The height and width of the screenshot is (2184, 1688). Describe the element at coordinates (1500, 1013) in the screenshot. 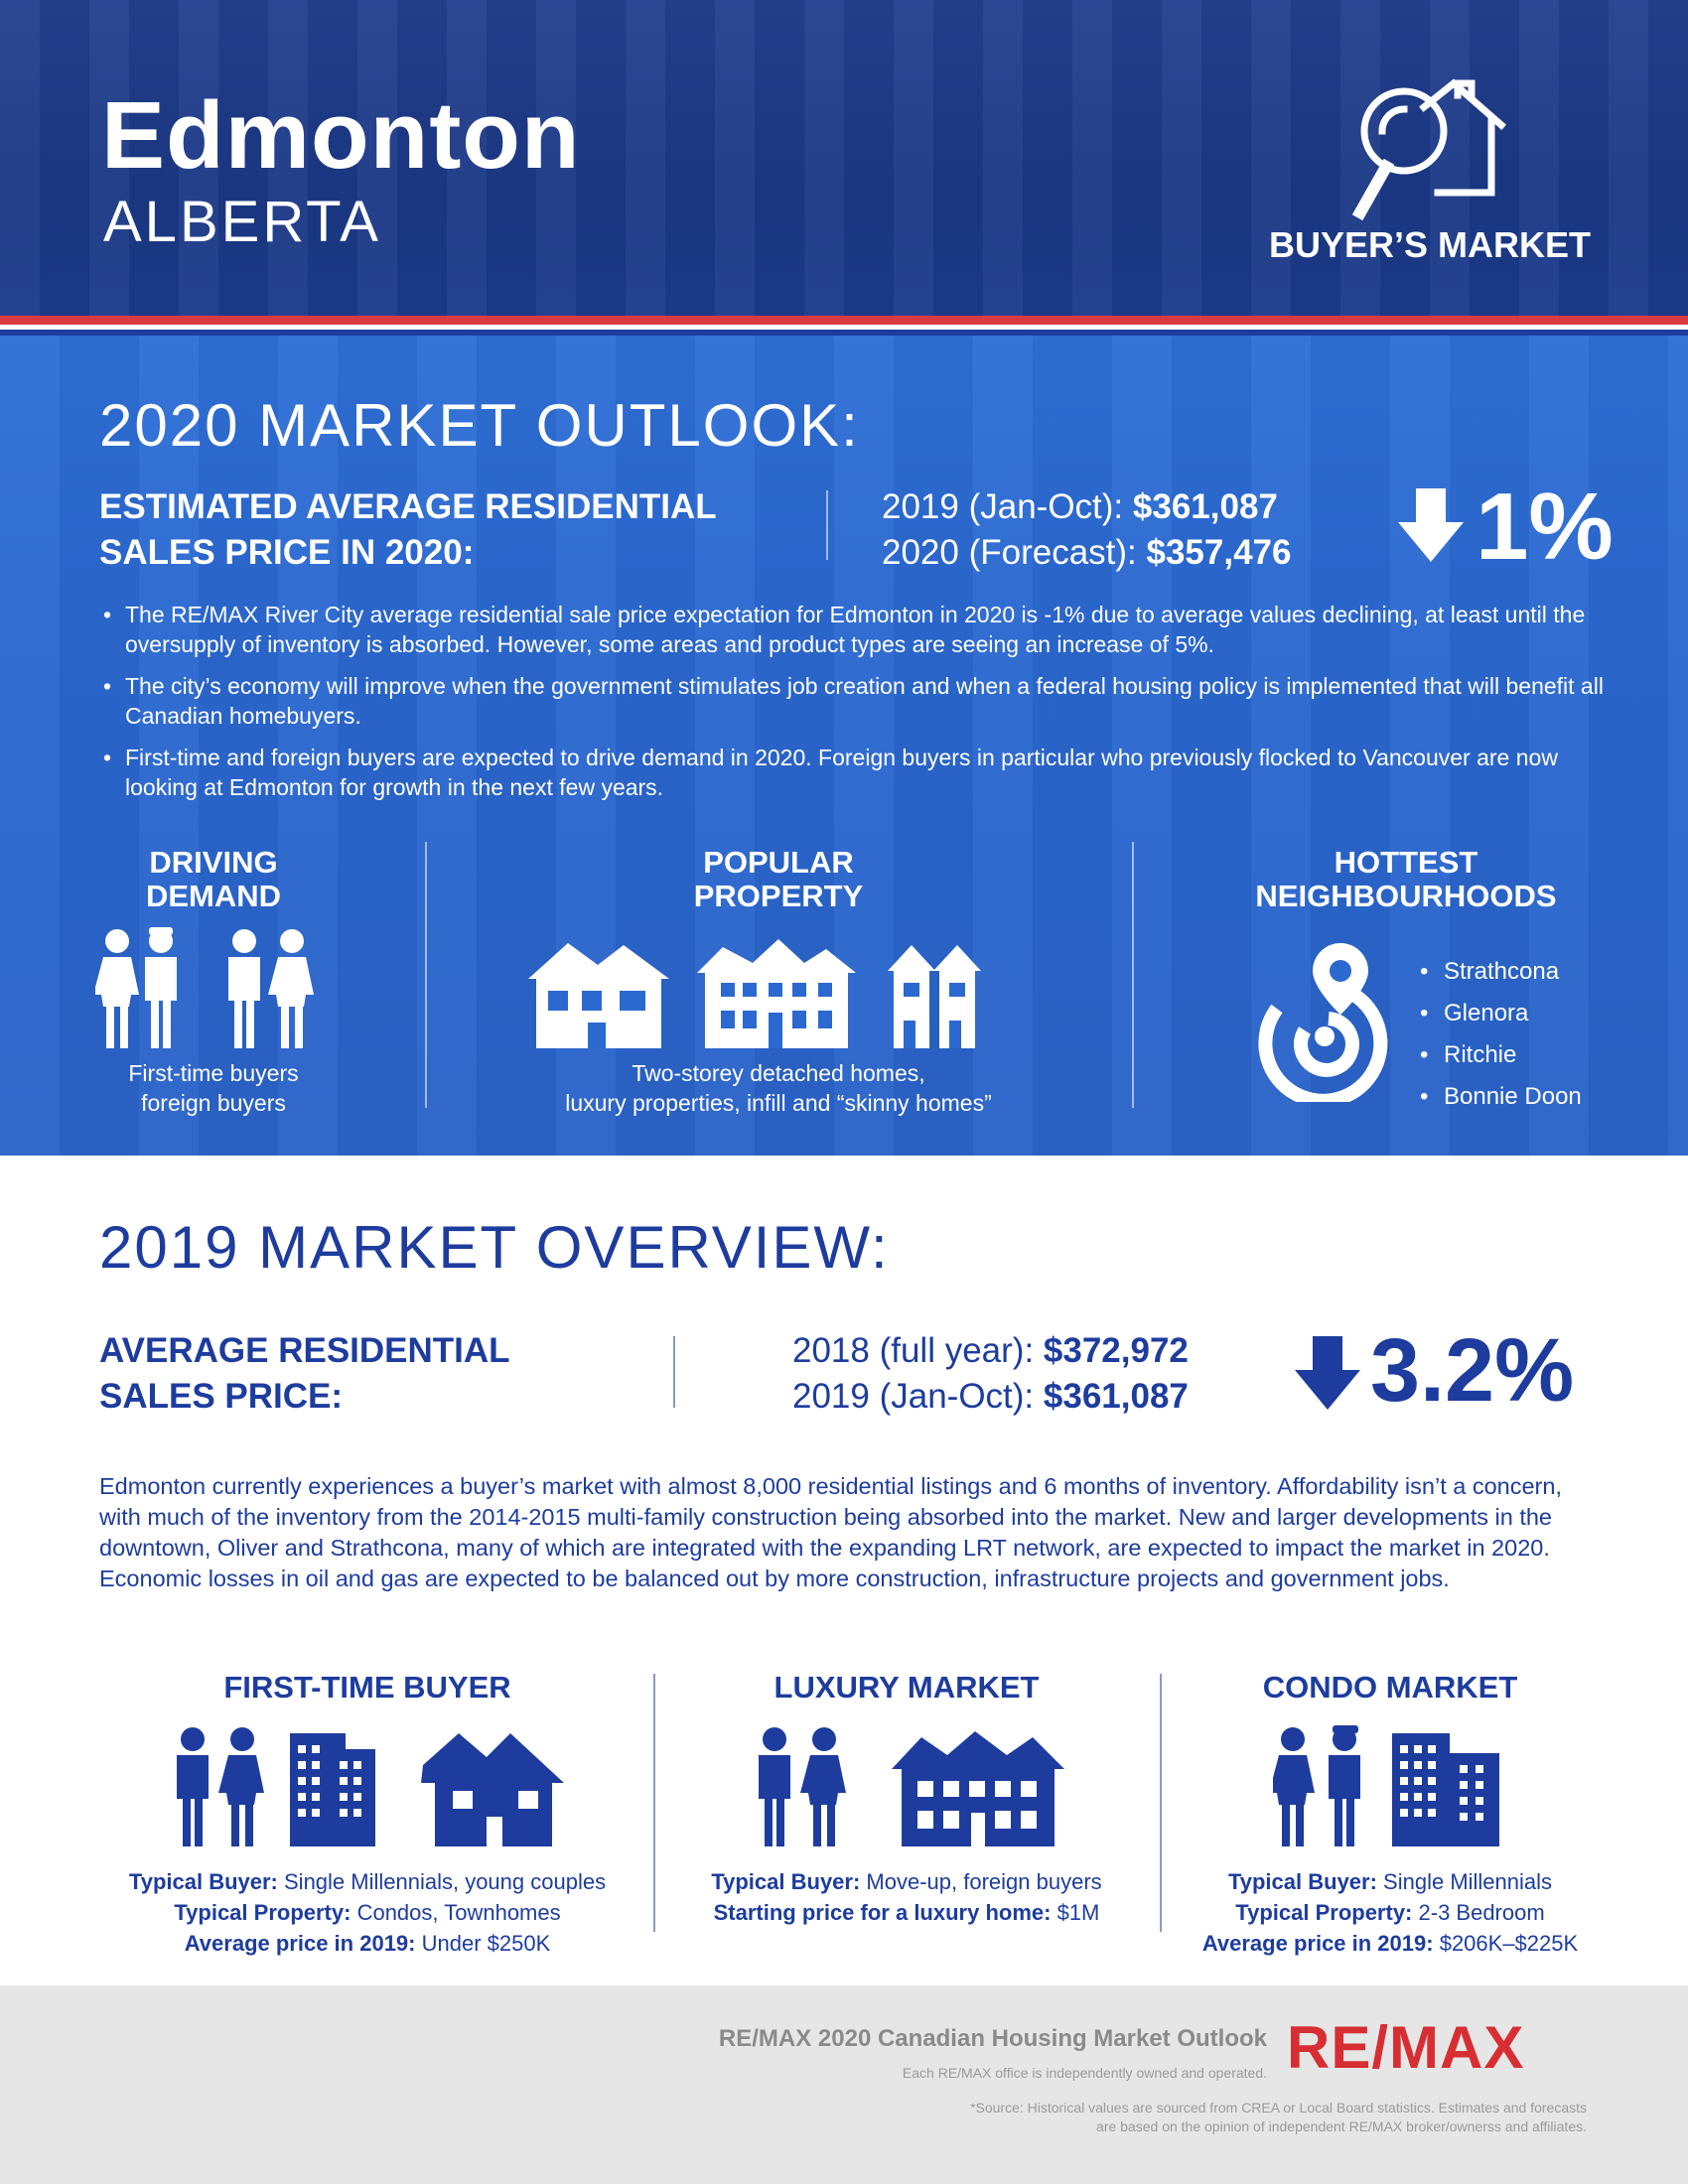

I see `neighbourhood-item: Glenora` at that location.